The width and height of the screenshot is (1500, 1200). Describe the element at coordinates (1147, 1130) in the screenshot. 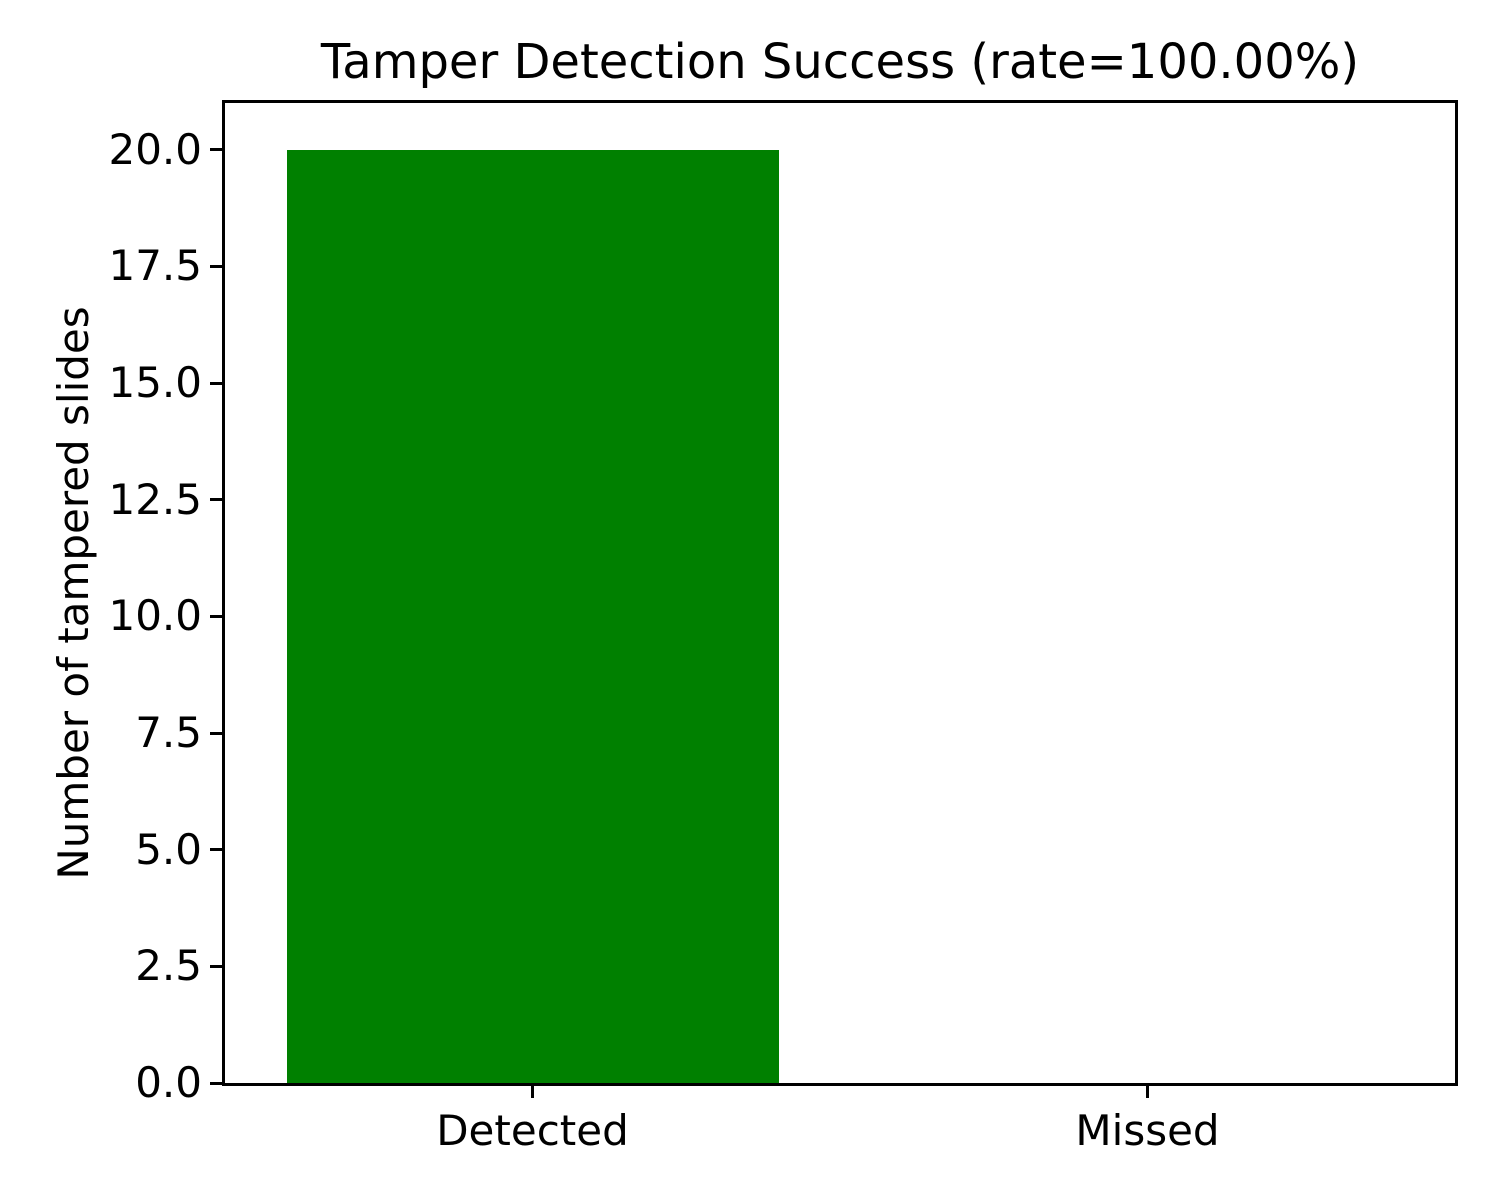

I see `x-tick-label: Missed` at that location.